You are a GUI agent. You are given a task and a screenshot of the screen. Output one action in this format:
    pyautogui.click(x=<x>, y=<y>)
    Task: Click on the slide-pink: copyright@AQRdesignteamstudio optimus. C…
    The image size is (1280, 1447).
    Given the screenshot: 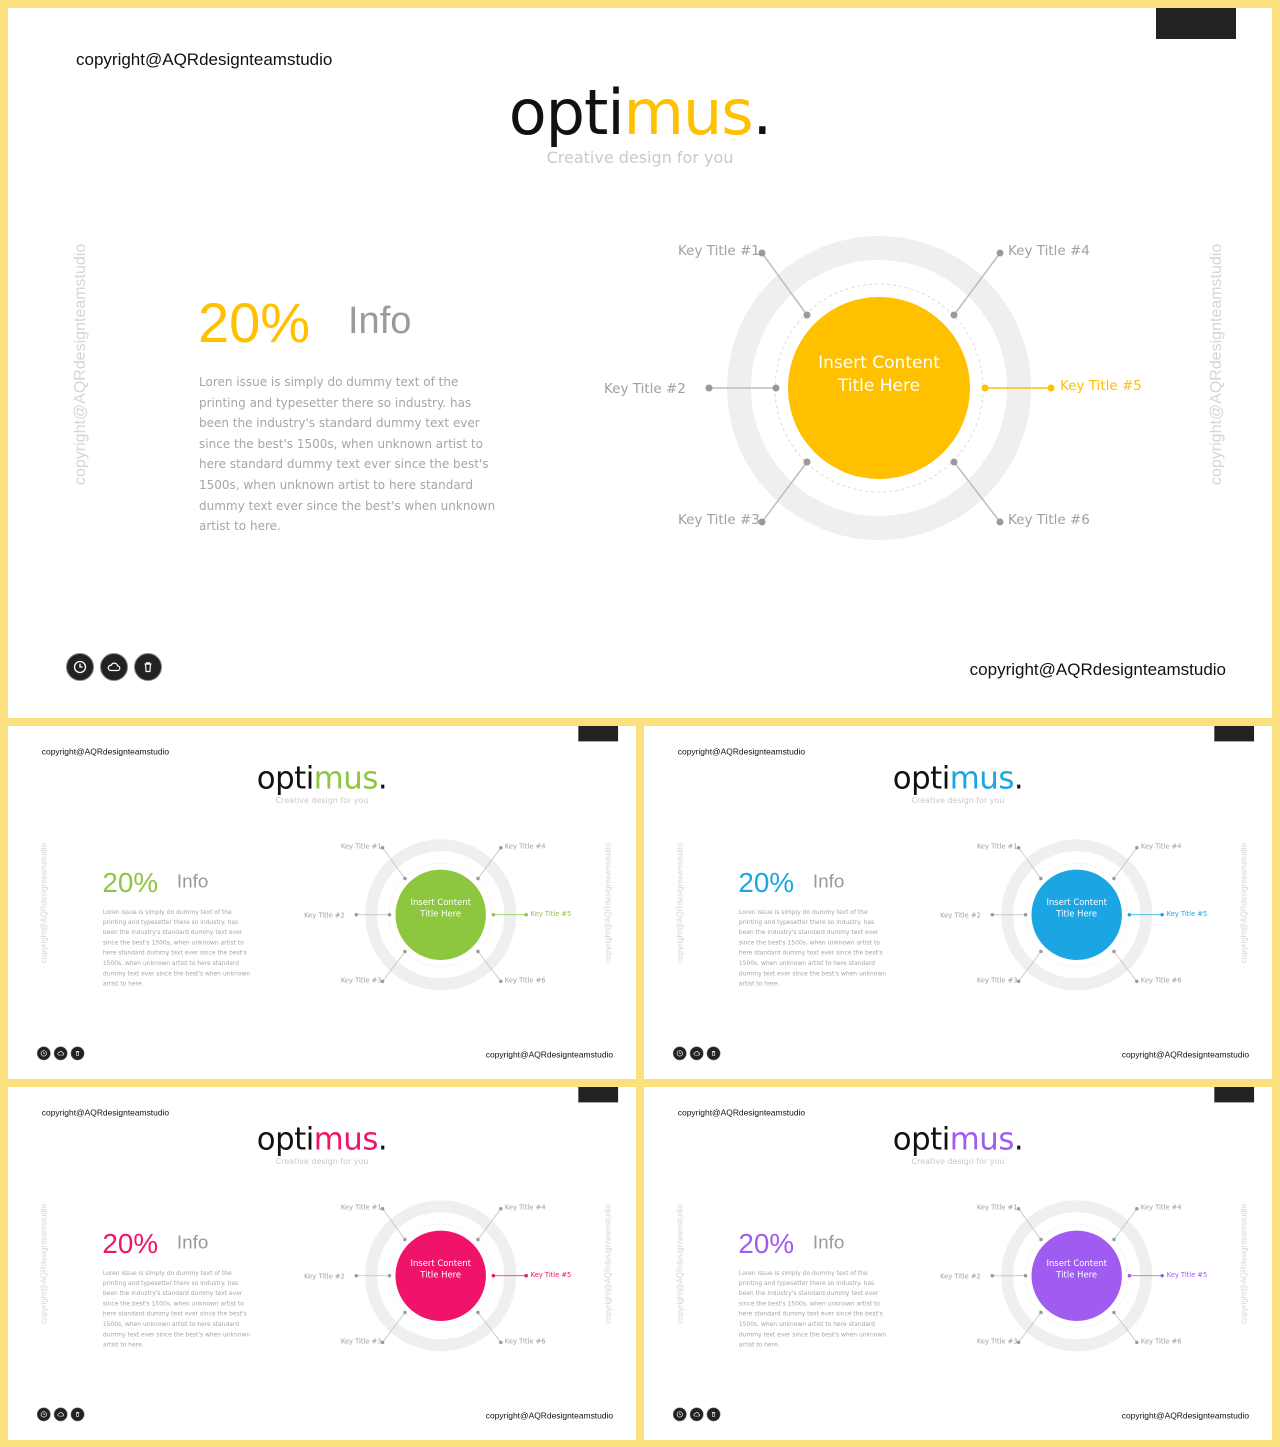 What is the action you would take?
    pyautogui.click(x=322, y=1263)
    